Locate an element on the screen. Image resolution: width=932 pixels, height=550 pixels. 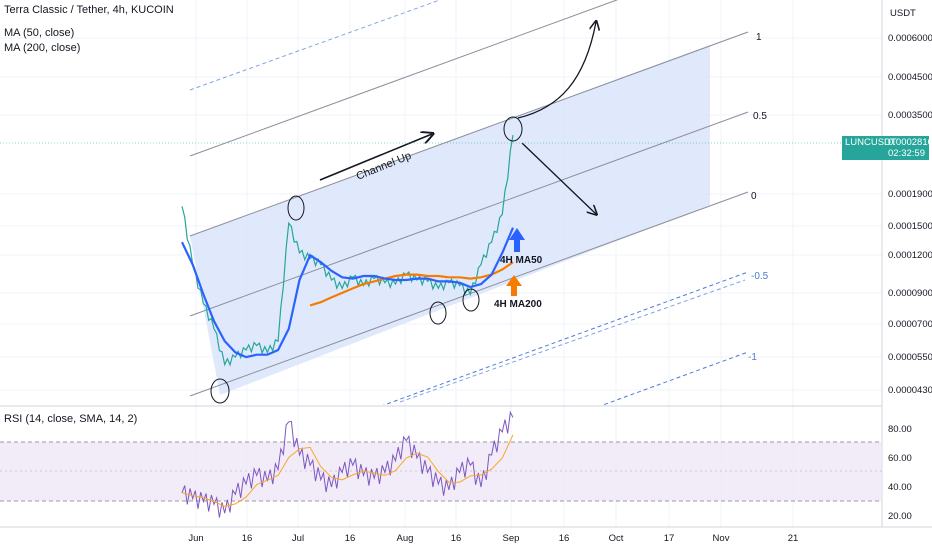
bearish-arrow is located at coordinates (558, 178).